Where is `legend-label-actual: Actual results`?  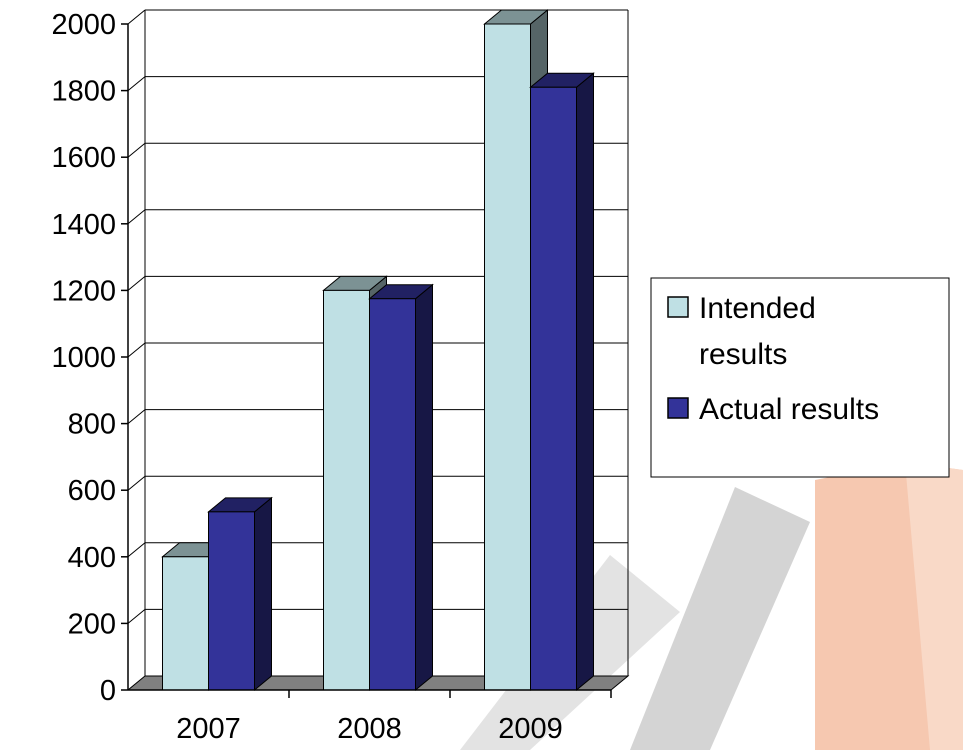
legend-label-actual: Actual results is located at coordinates (789, 409).